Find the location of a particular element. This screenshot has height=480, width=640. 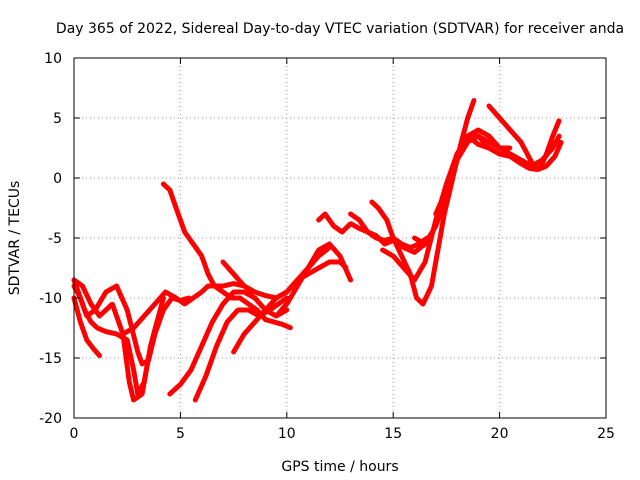

y-axis-label: SDTVAR / TECUs is located at coordinates (15, 238).